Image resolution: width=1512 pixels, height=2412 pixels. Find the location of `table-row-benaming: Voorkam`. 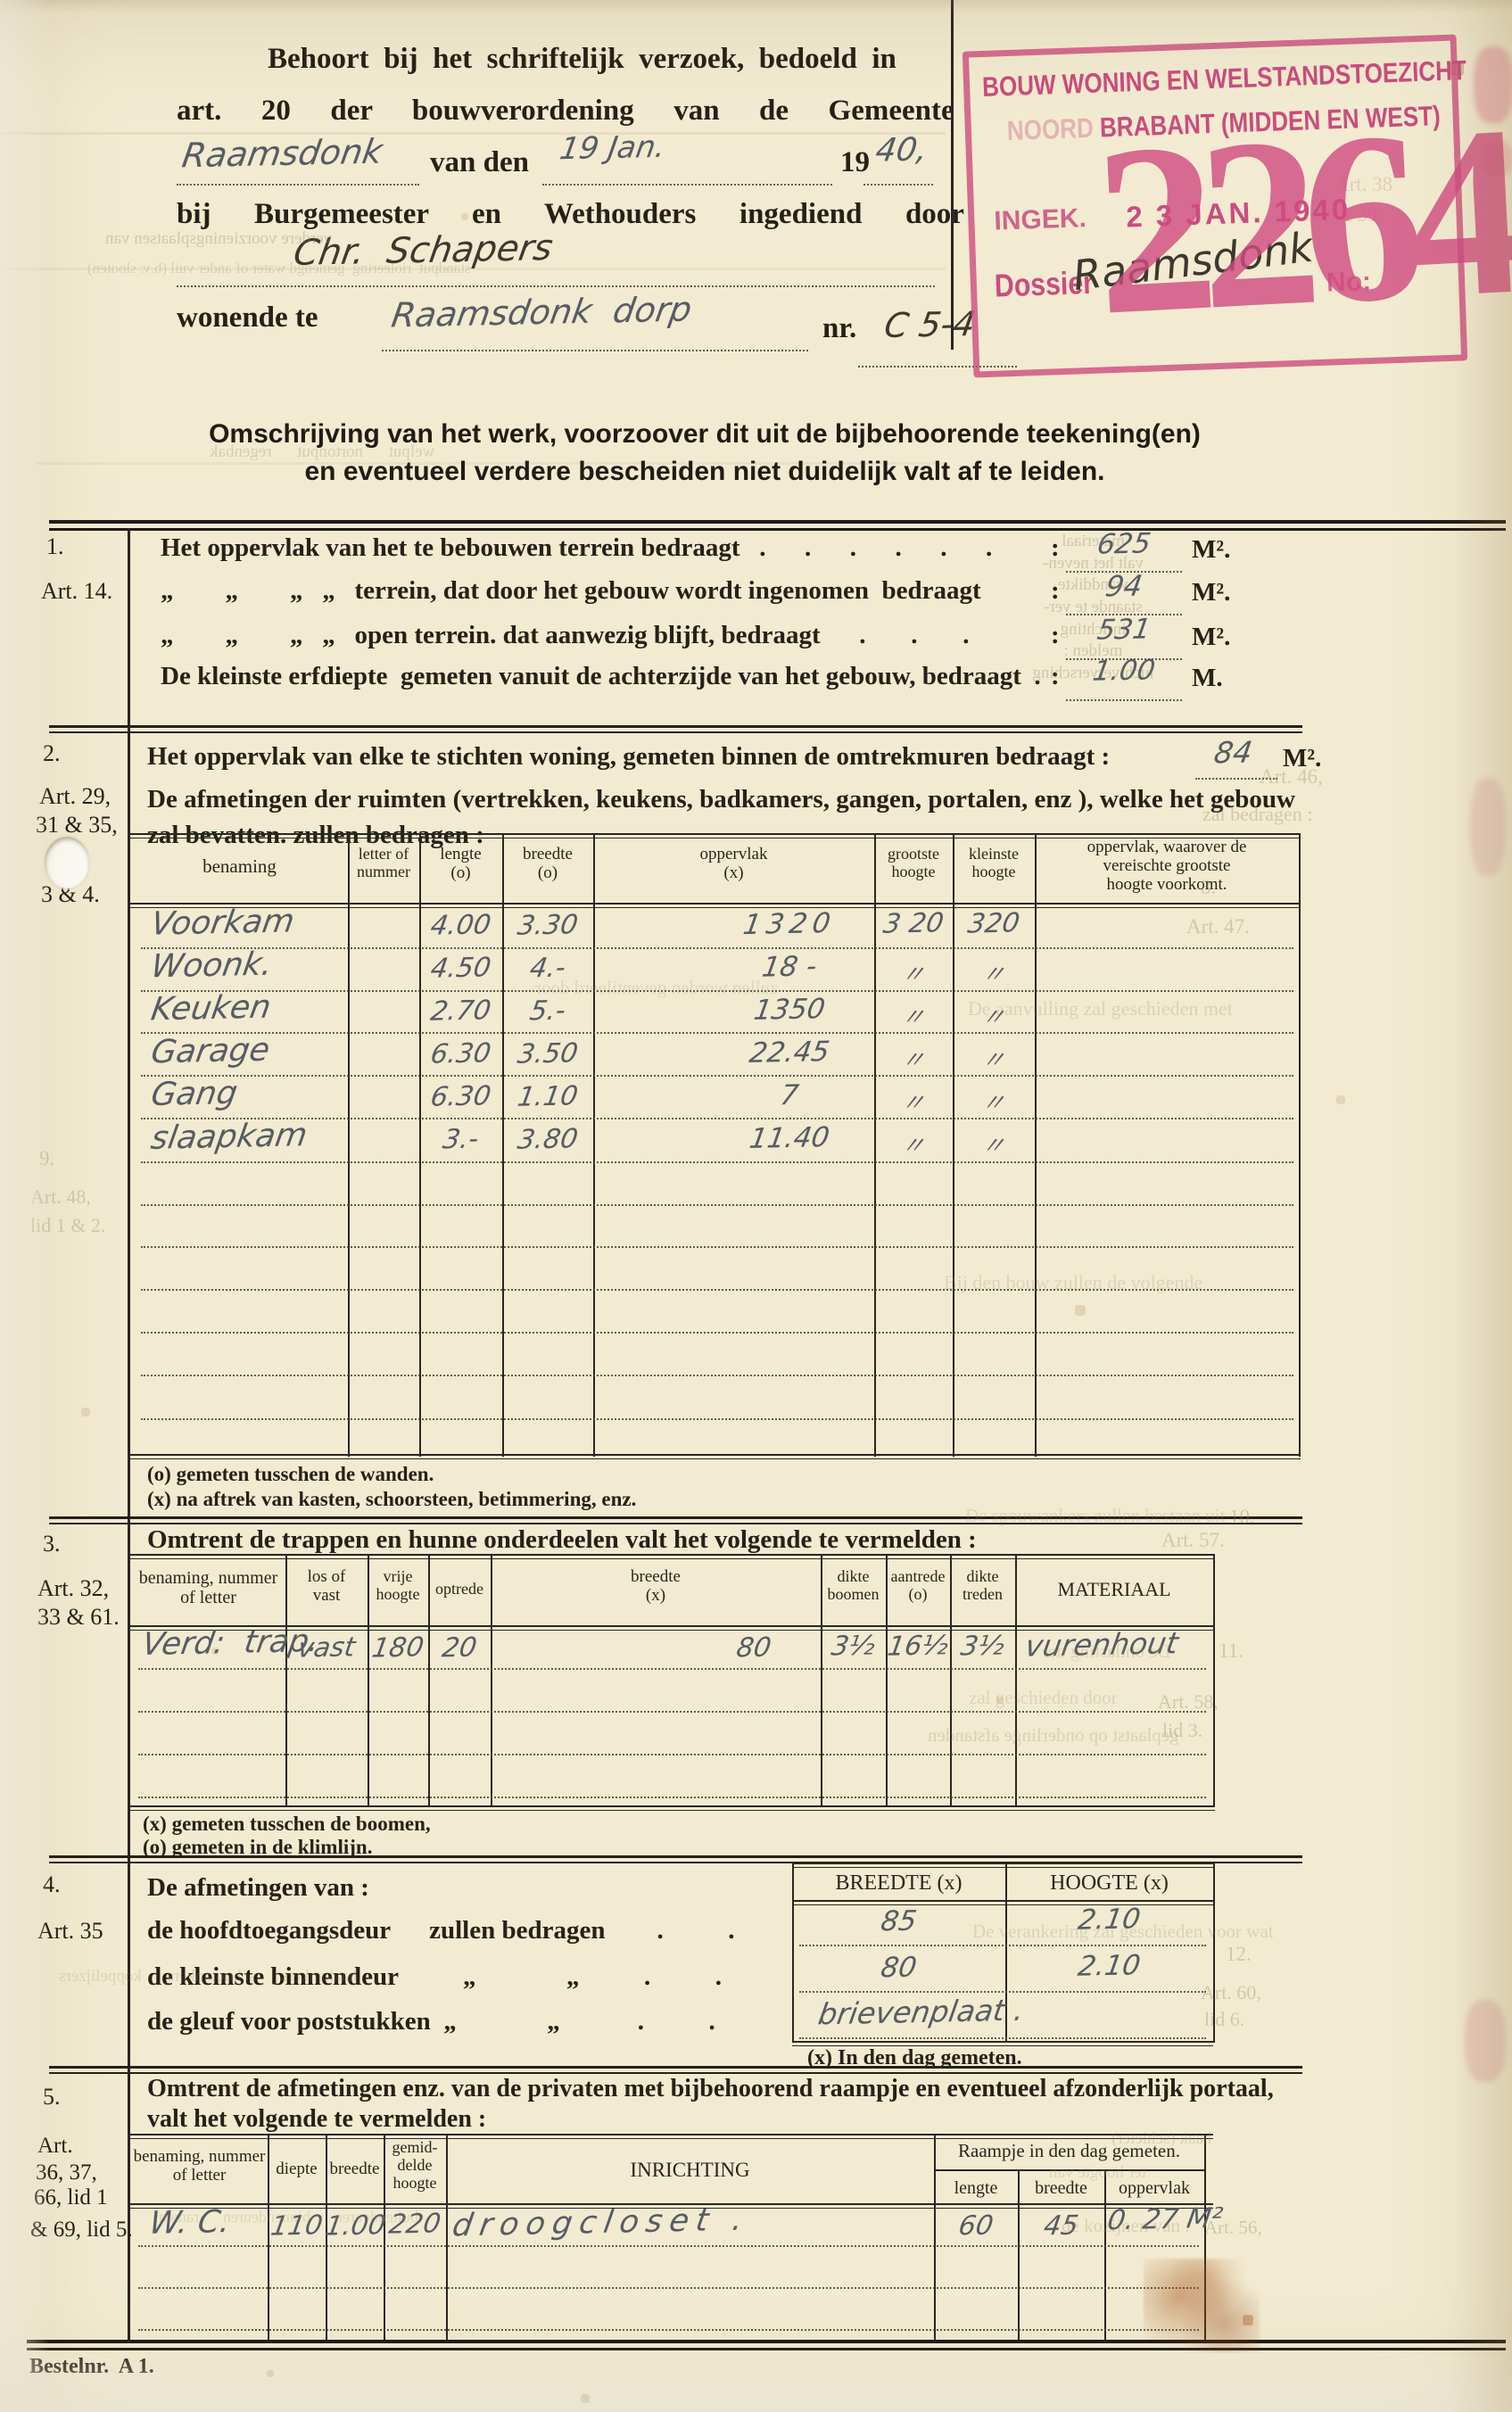

table-row-benaming: Voorkam is located at coordinates (222, 923).